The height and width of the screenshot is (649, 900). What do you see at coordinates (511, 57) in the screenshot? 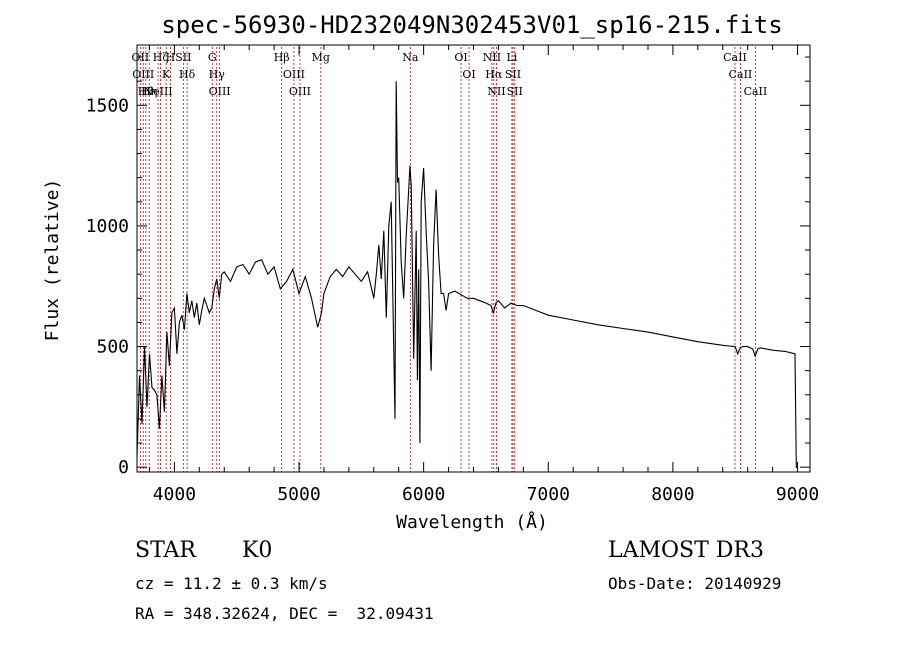
I see `line-marker-label: Li` at bounding box center [511, 57].